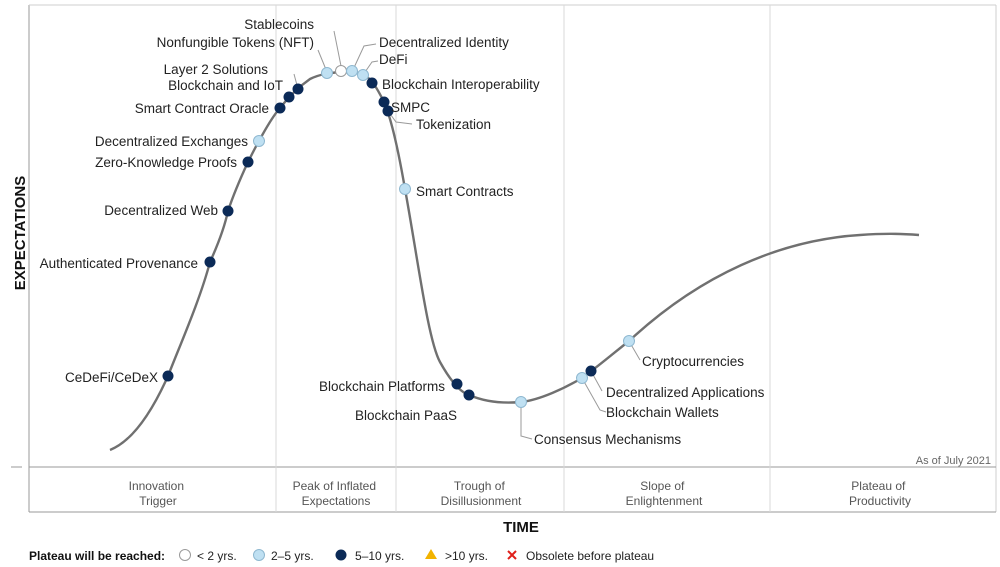  I want to click on technology-label: Smart Contracts, so click(465, 191).